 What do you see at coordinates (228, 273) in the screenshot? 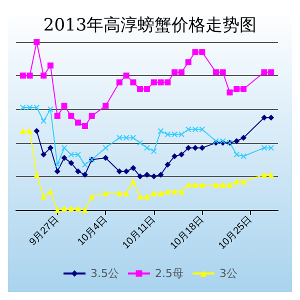
I see `legend-label: 3公` at bounding box center [228, 273].